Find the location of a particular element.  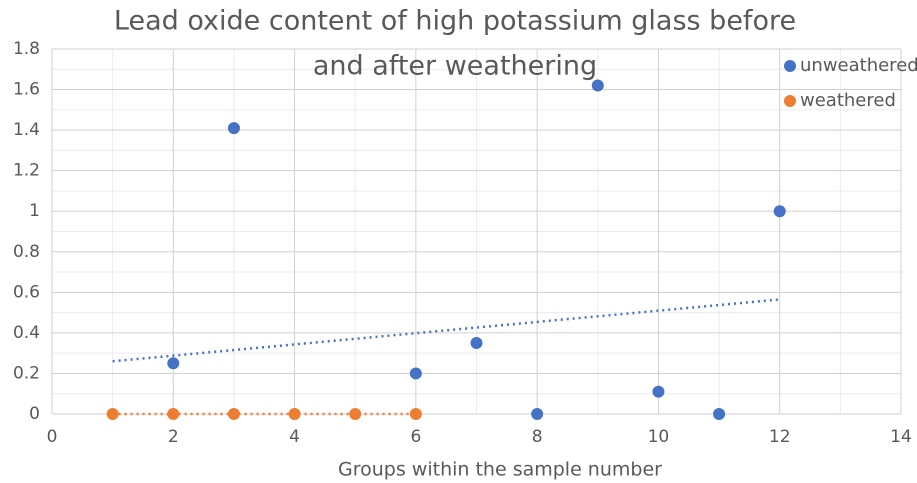

x-tick-label: 0 is located at coordinates (52, 437).